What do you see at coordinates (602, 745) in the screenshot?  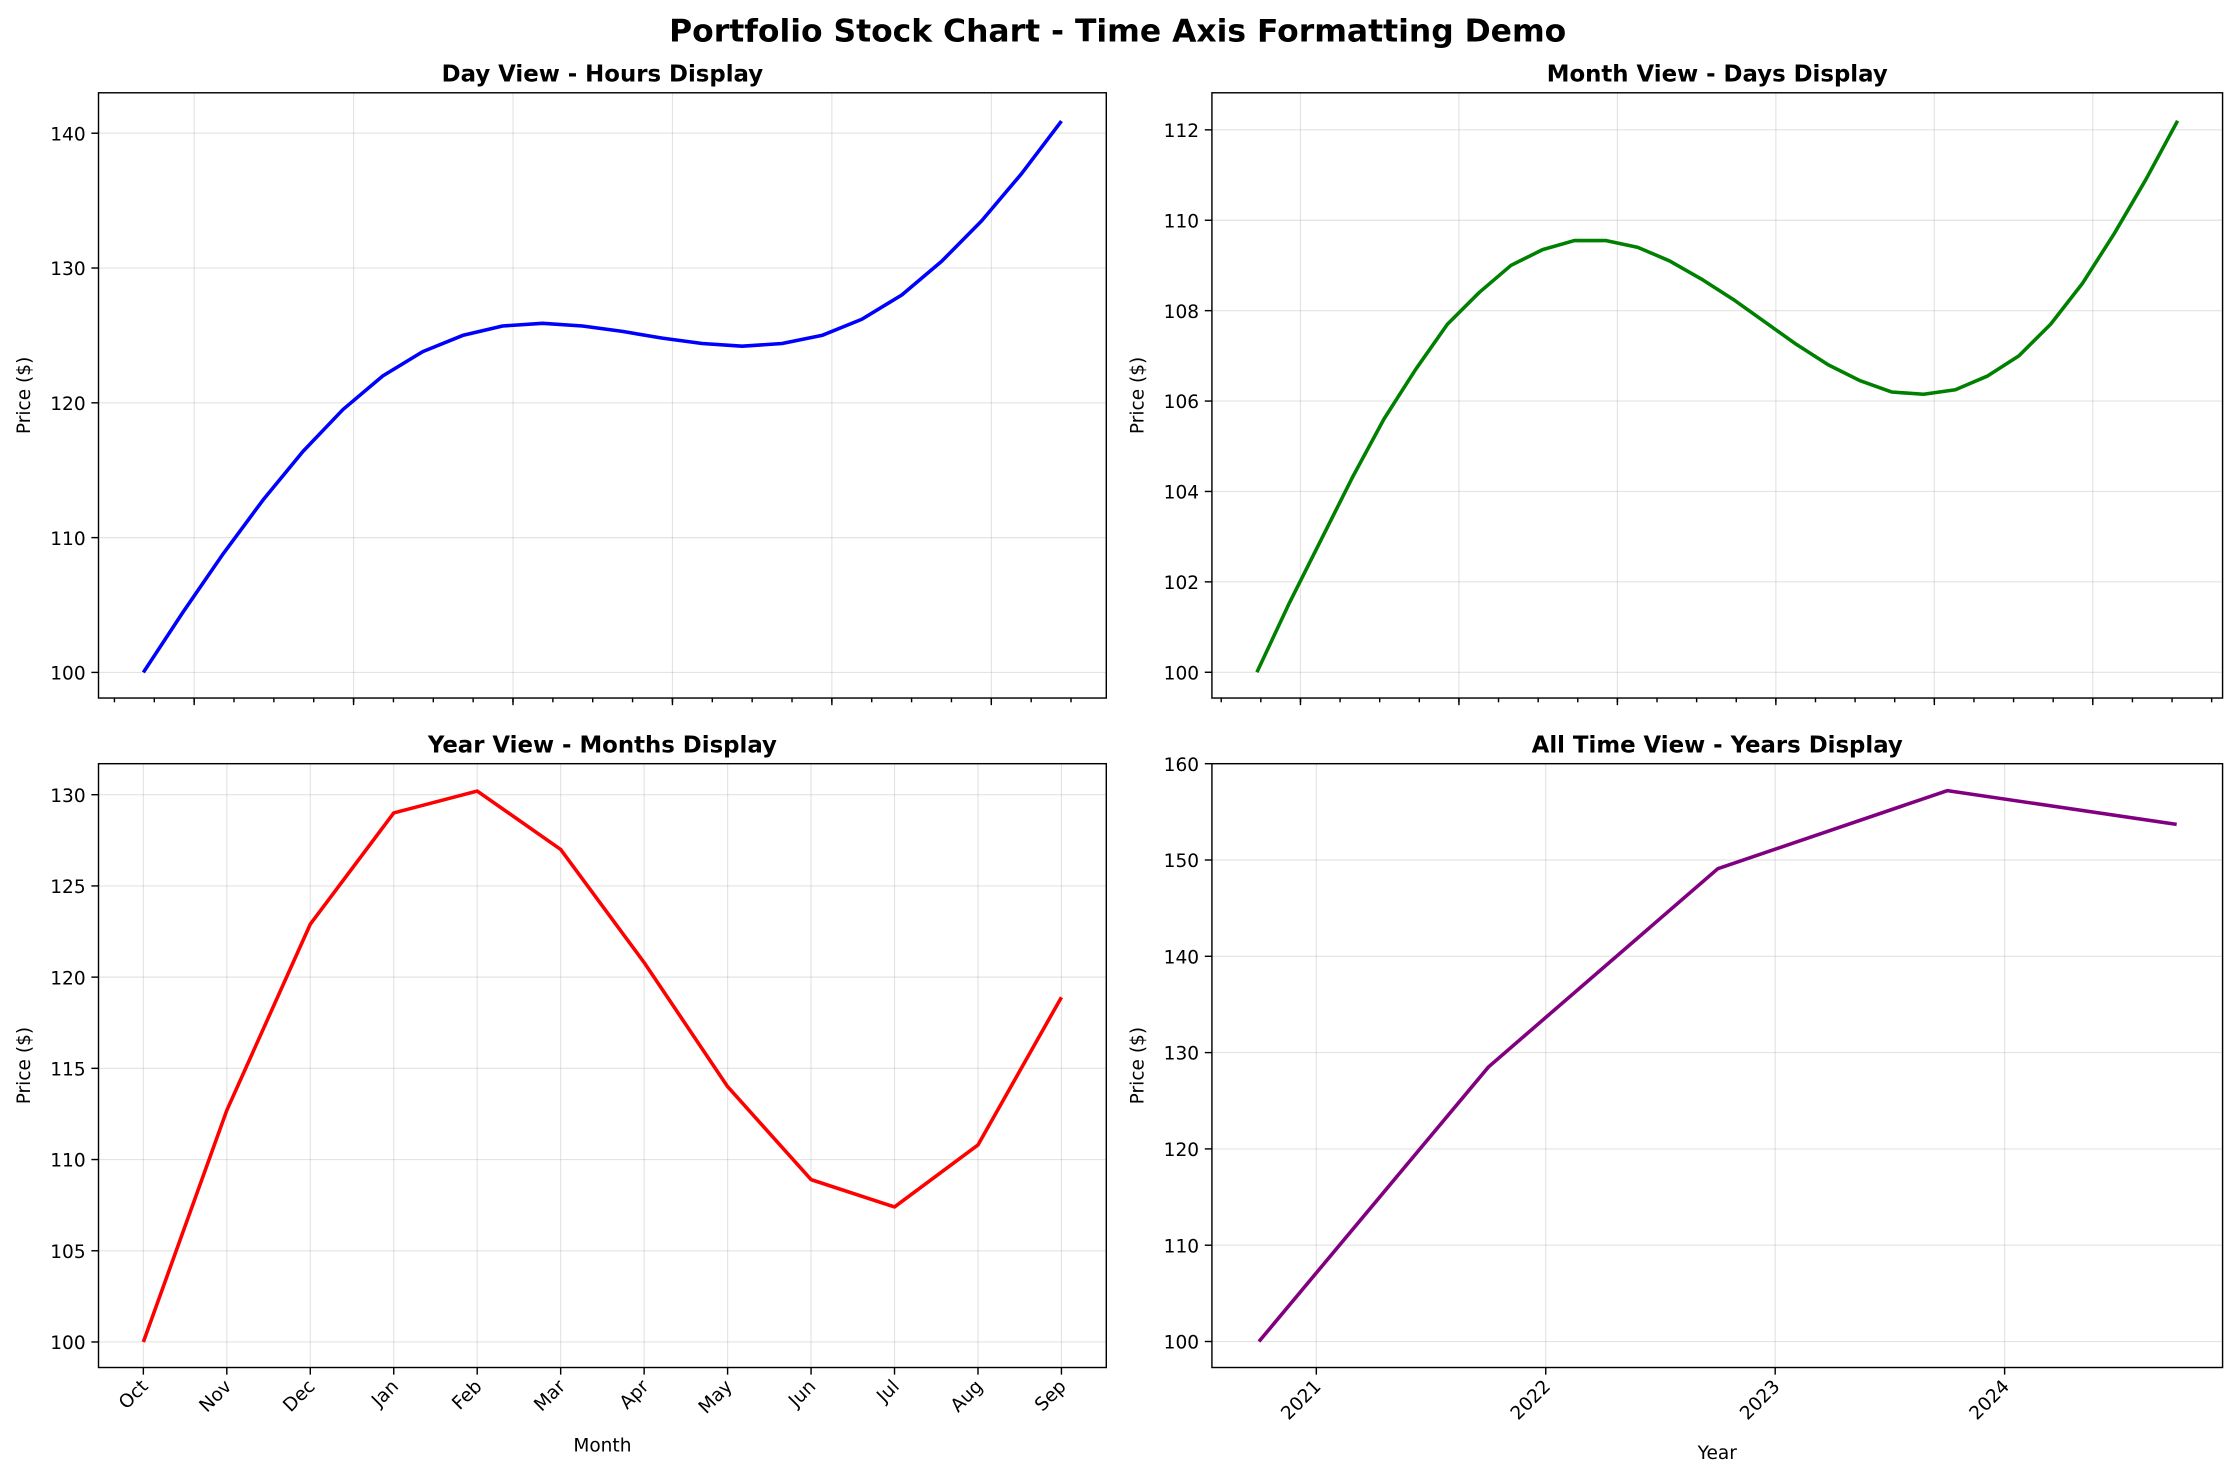 I see `subplot-title: Year View - Months Display` at bounding box center [602, 745].